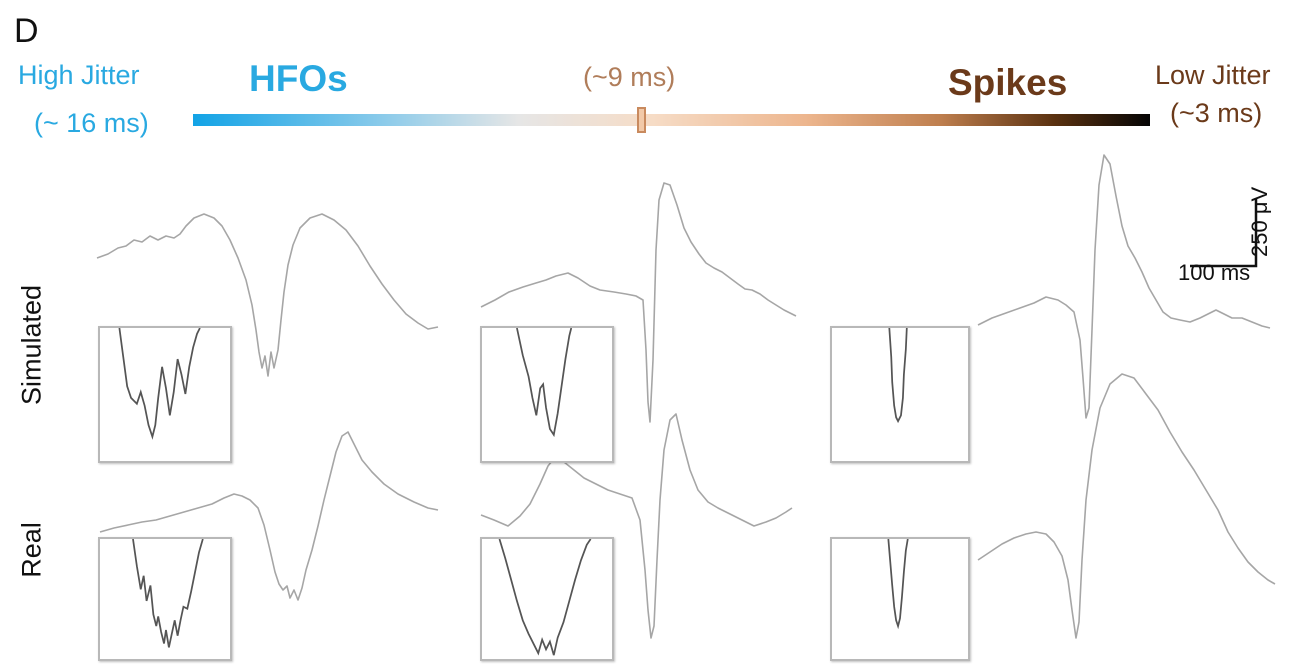  I want to click on inset-real-mid, so click(547, 599).